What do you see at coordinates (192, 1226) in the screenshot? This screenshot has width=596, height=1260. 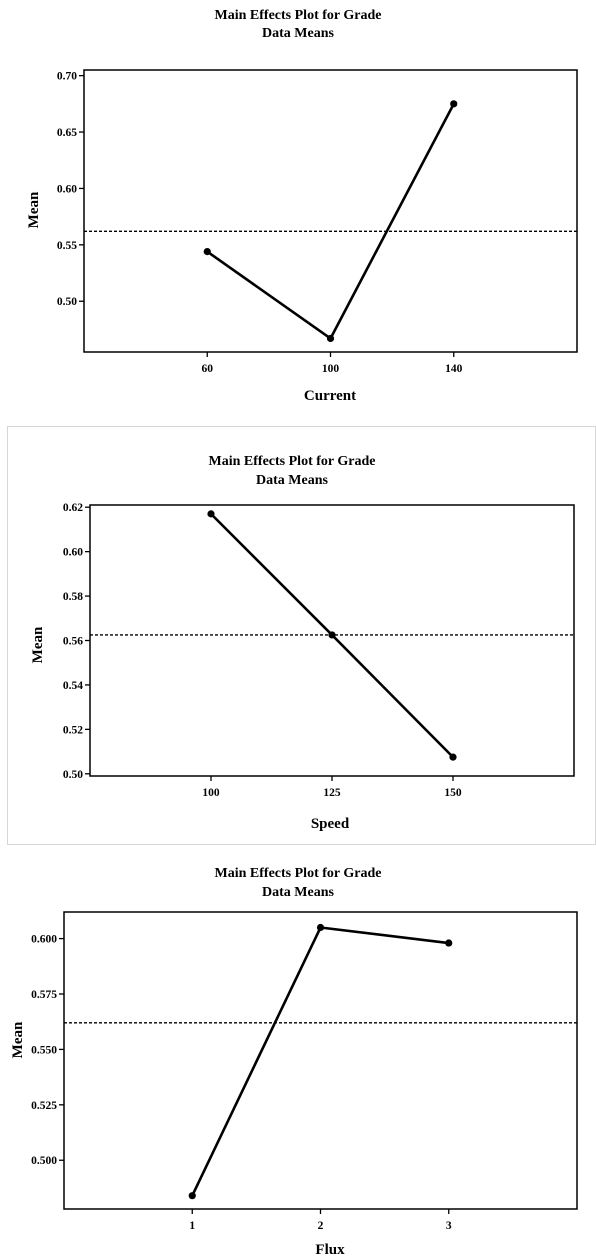 I see `x-tick-label: 1` at bounding box center [192, 1226].